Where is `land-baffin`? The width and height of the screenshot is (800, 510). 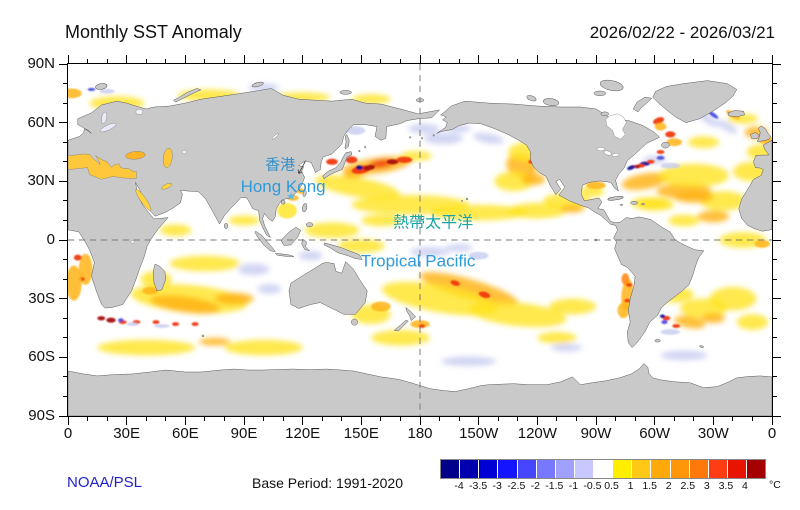
land-baffin is located at coordinates (642, 105).